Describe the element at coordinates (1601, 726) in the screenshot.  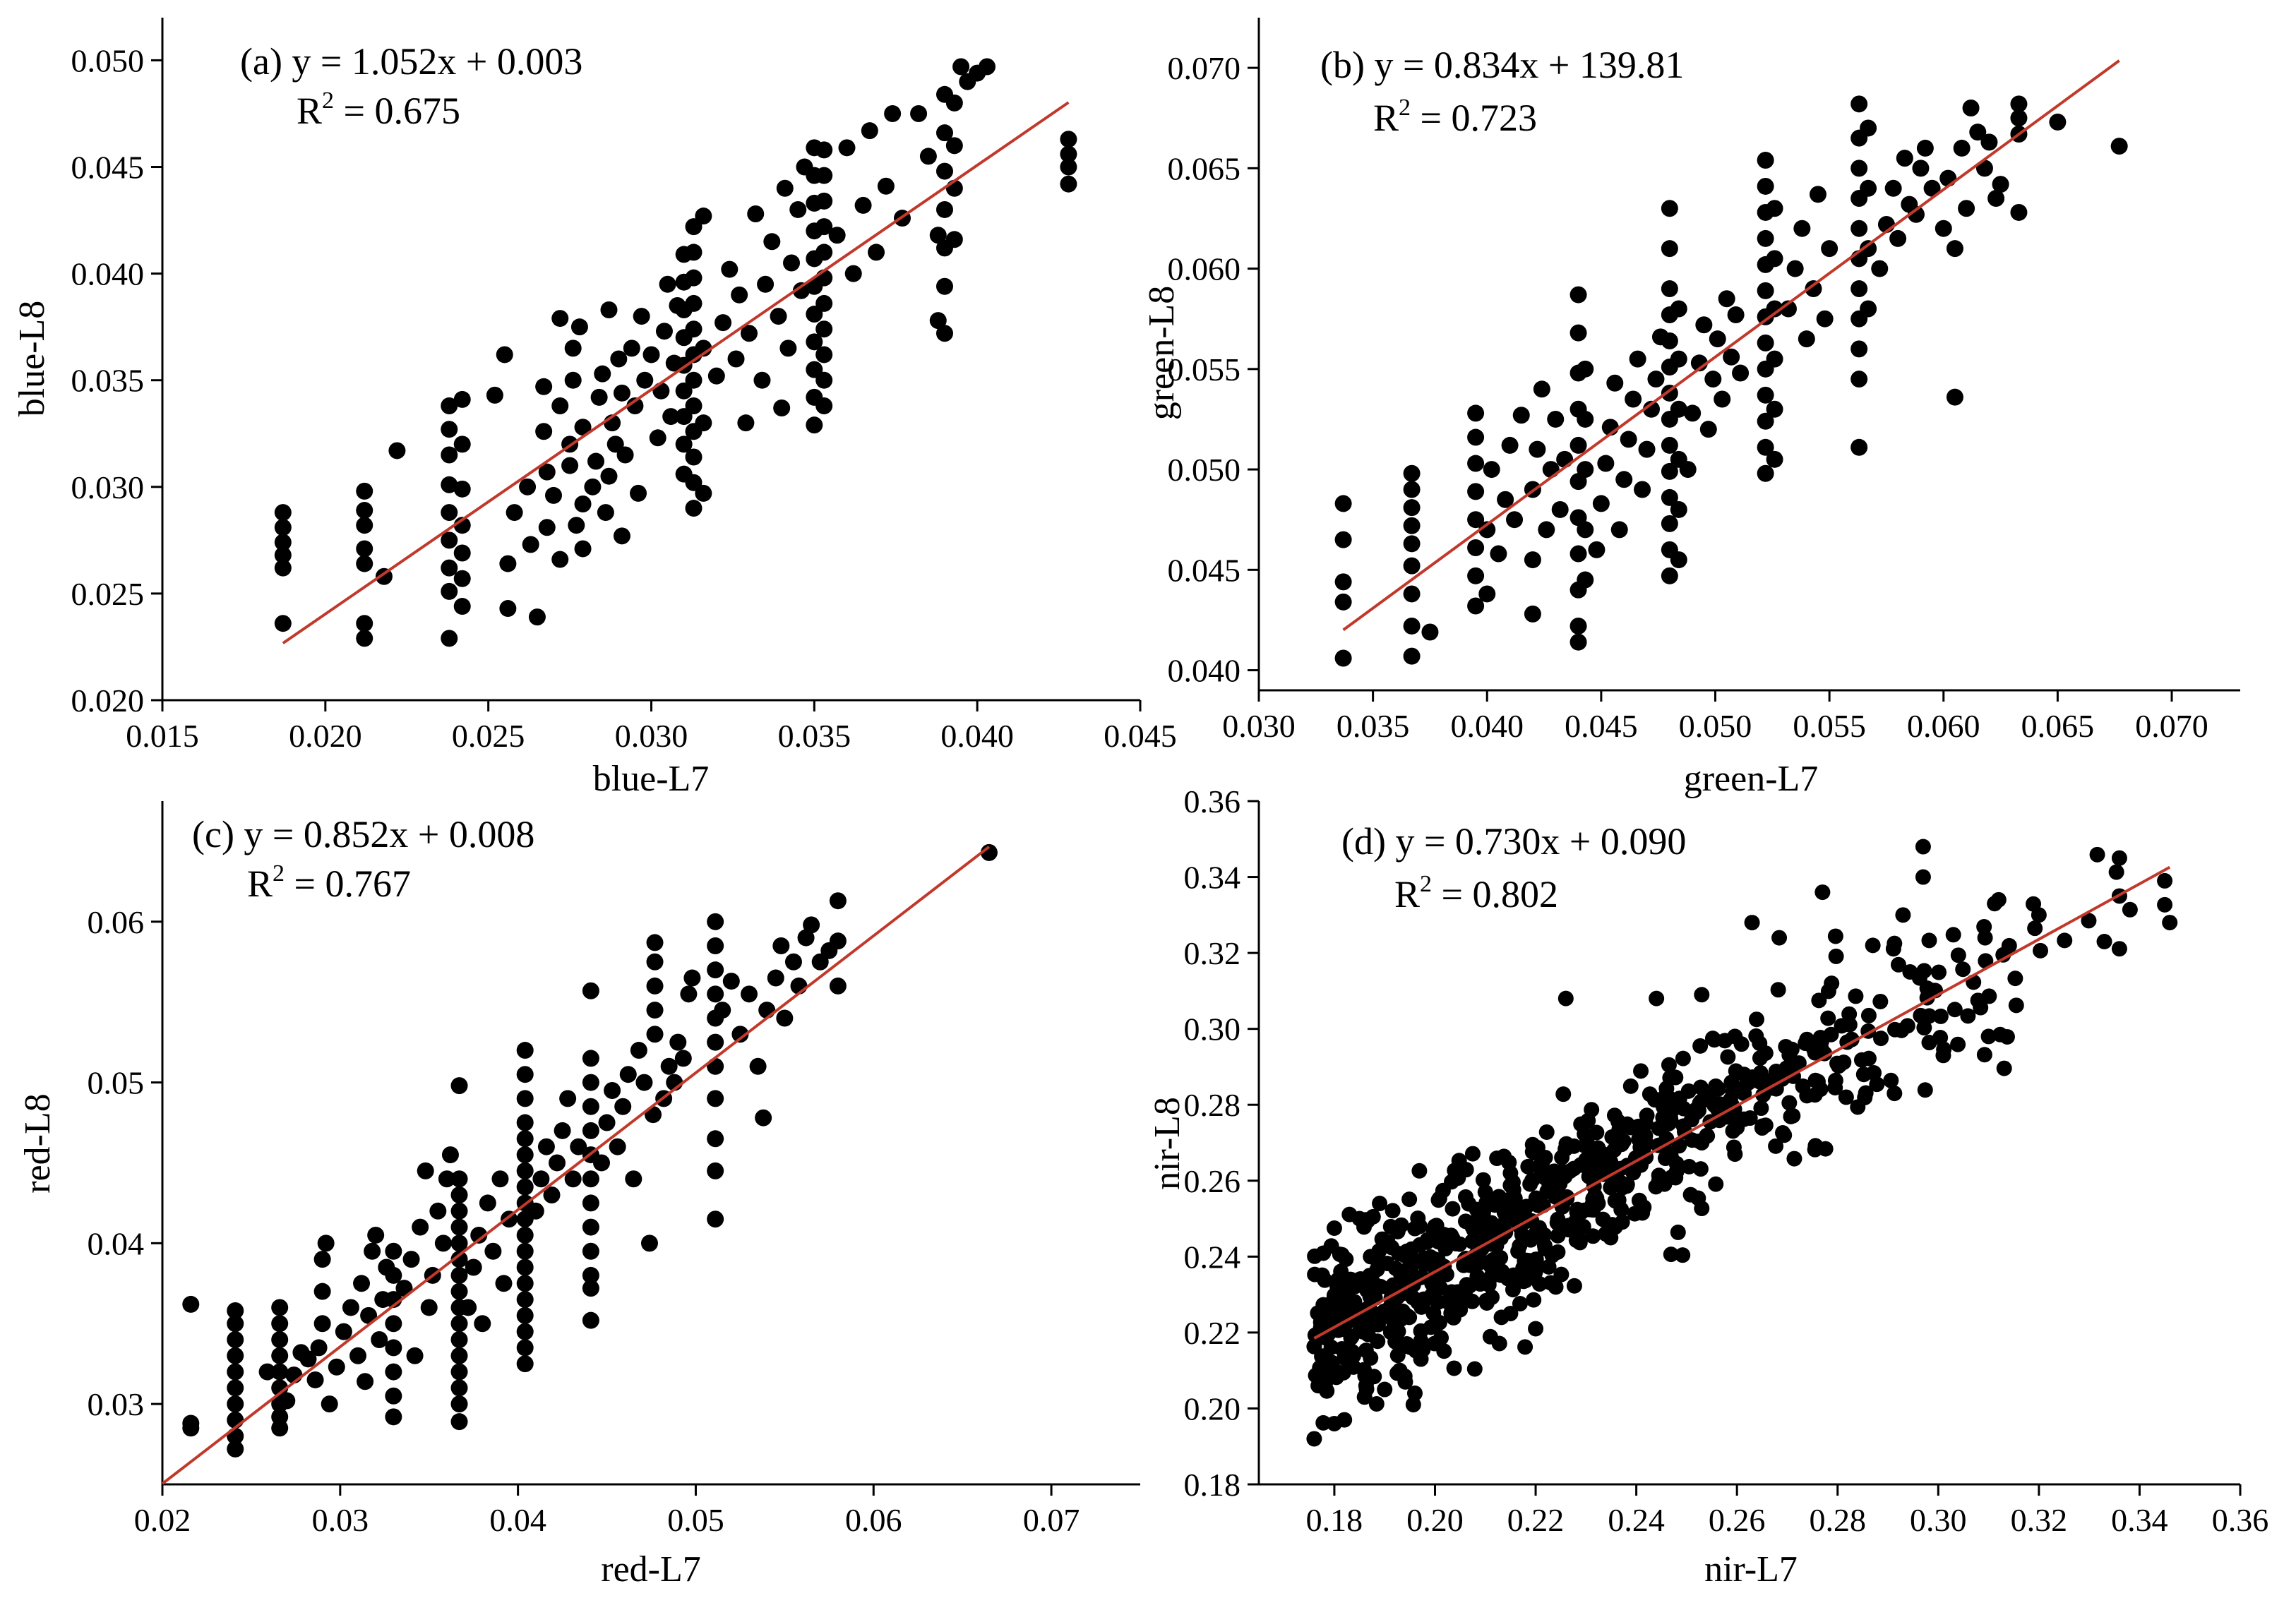
I see `x-tick-label: 0.045` at that location.